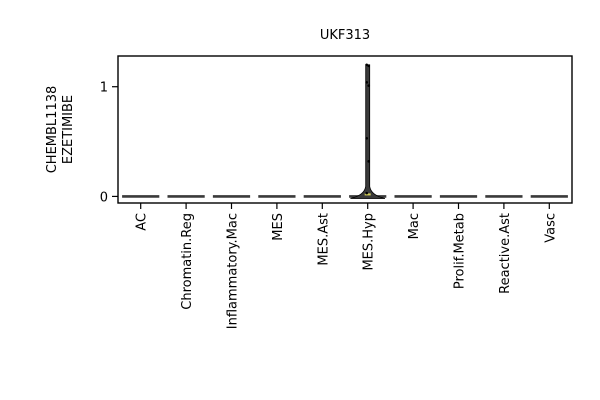 The height and width of the screenshot is (400, 600). Describe the element at coordinates (278, 227) in the screenshot. I see `x-tick-label: MES` at that location.